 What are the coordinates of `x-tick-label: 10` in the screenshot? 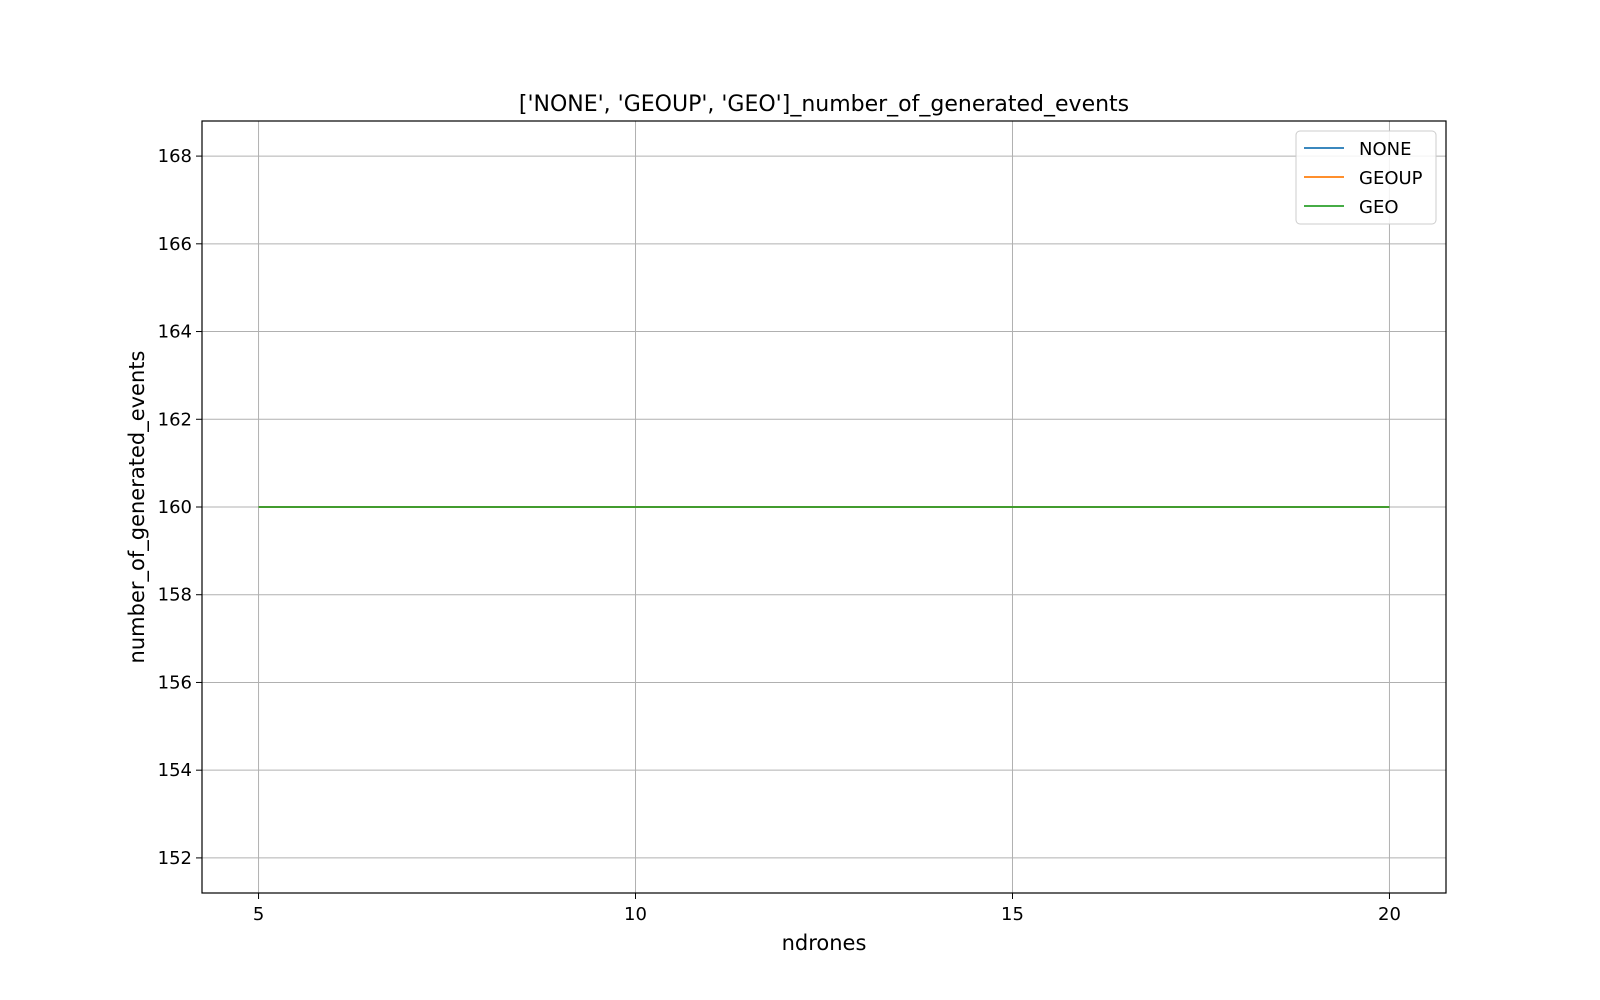 It's located at (635, 914).